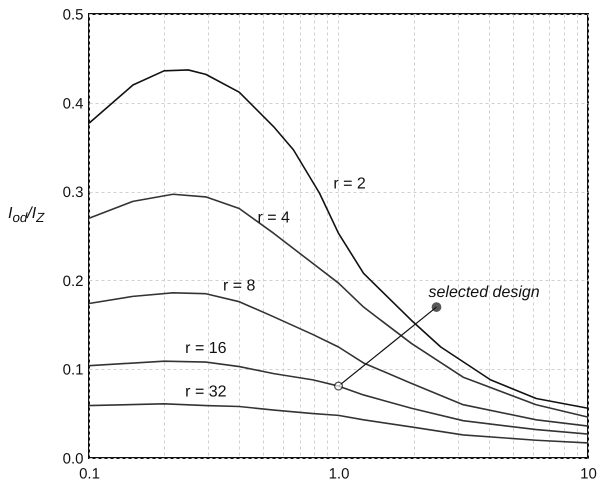  What do you see at coordinates (588, 474) in the screenshot?
I see `x-tick-label: 10` at bounding box center [588, 474].